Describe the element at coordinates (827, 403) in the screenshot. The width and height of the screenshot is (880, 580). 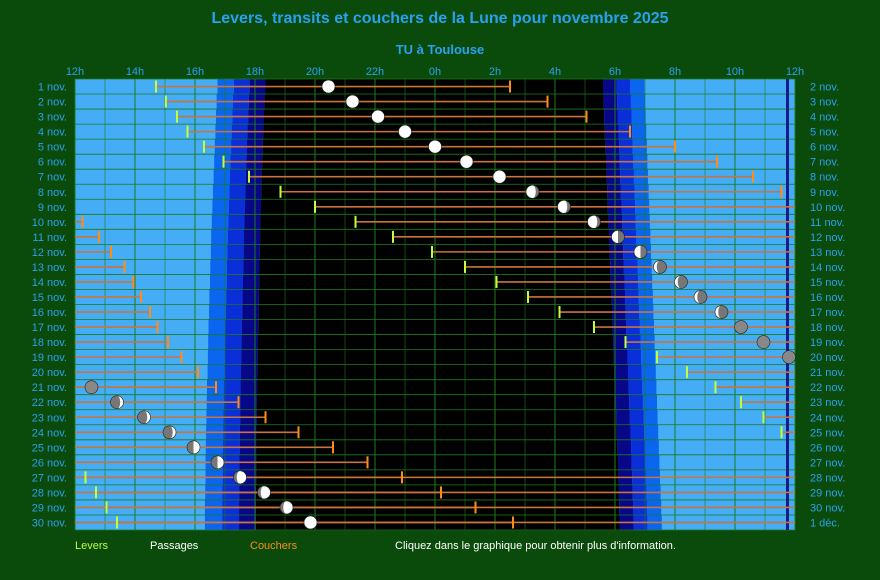
I see `row-label-right: 23 nov.` at that location.